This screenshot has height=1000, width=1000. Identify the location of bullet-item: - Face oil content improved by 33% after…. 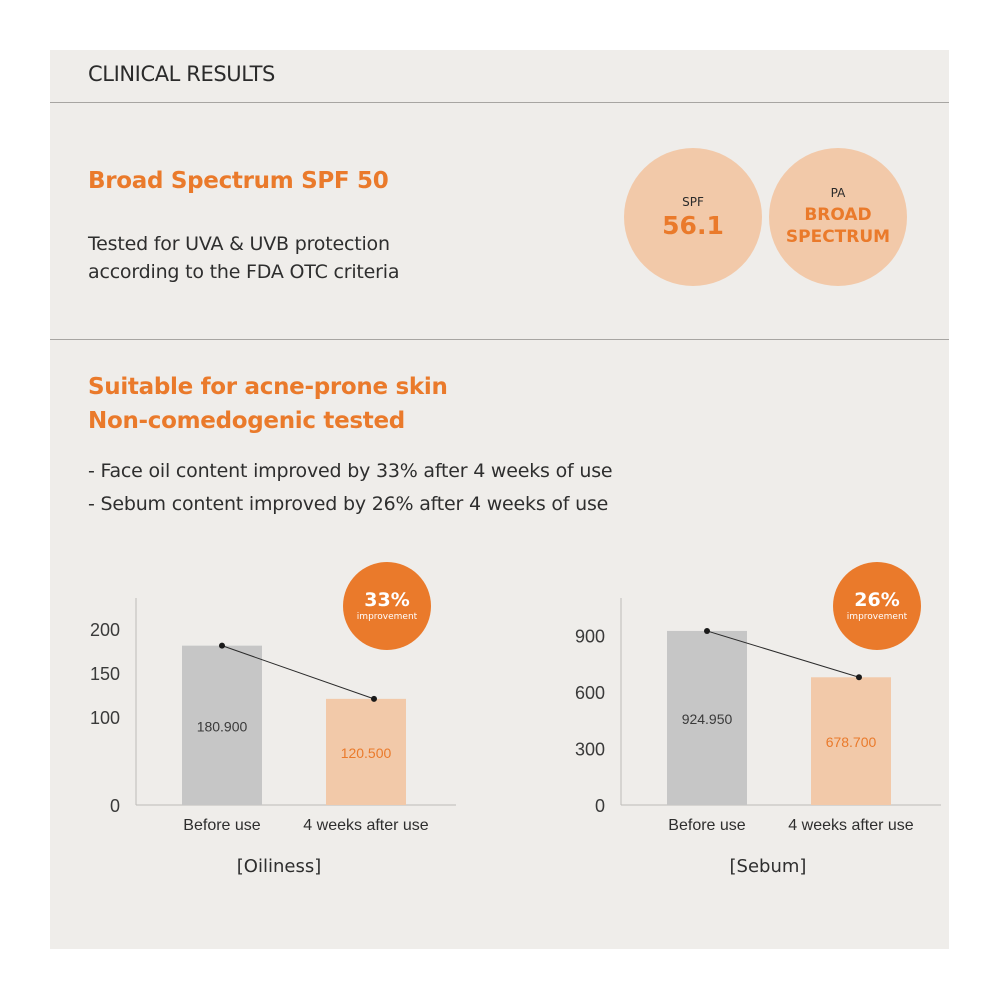
(350, 471).